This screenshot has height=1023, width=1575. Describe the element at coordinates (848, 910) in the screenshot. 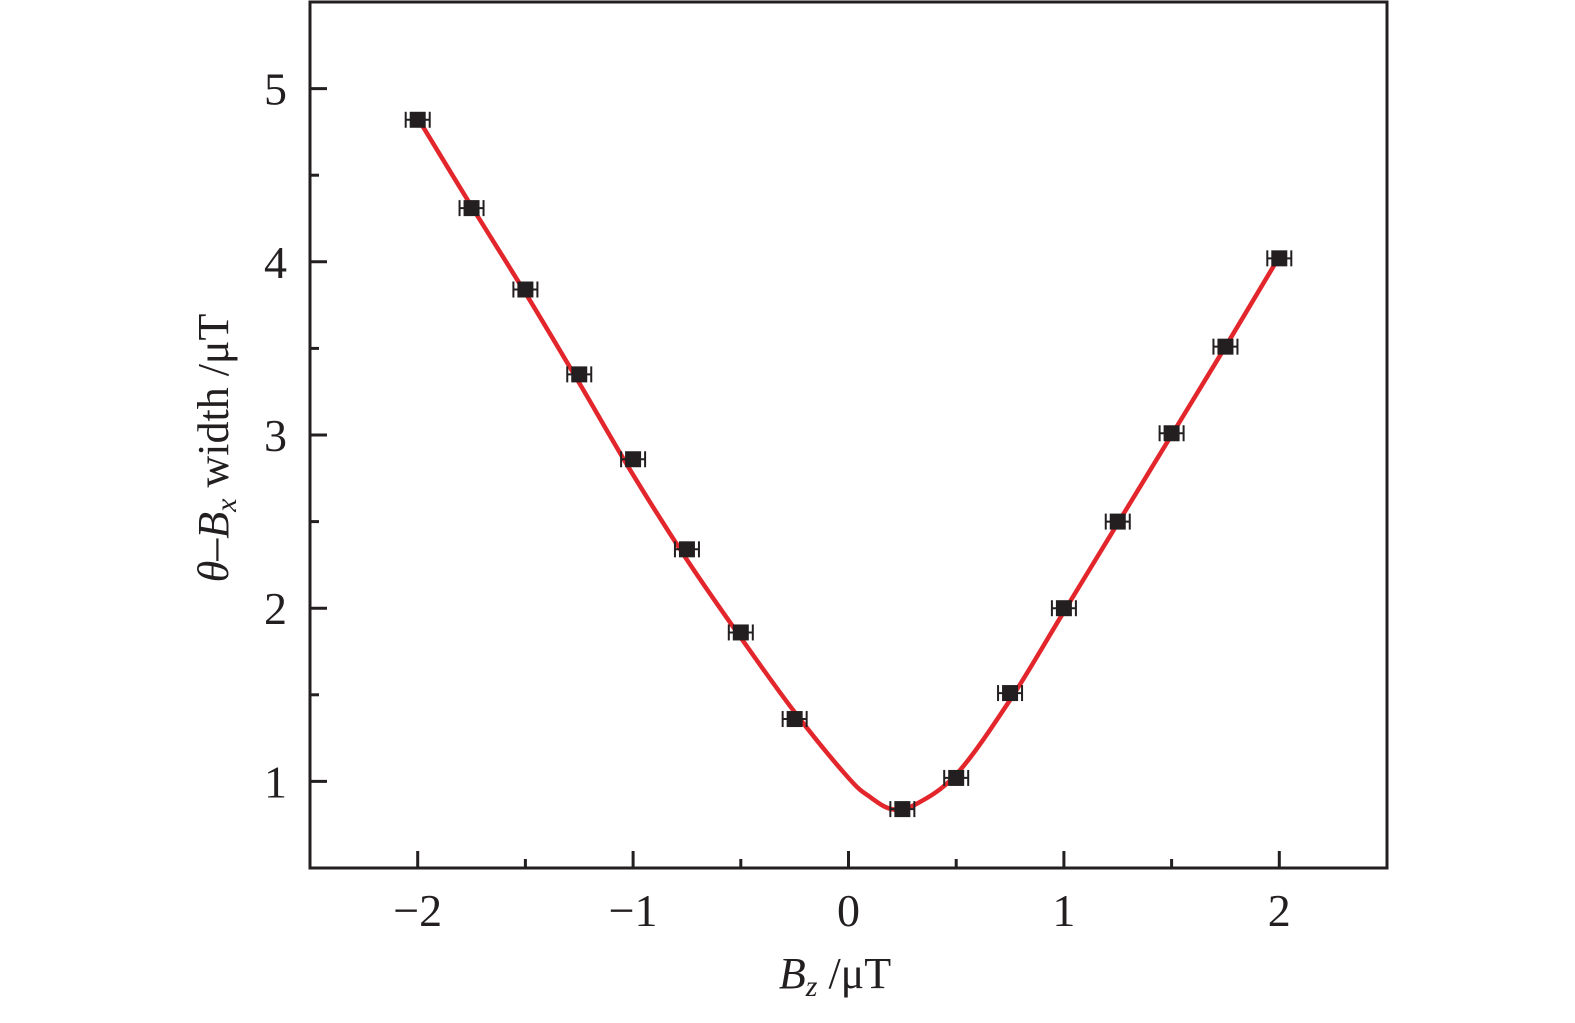

I see `x-tick-label: 0` at that location.